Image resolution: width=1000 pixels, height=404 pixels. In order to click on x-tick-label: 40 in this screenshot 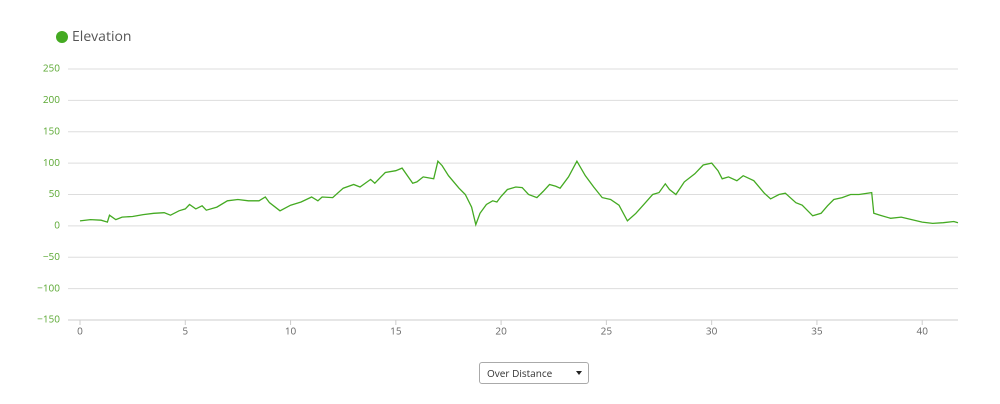, I will do `click(922, 331)`.